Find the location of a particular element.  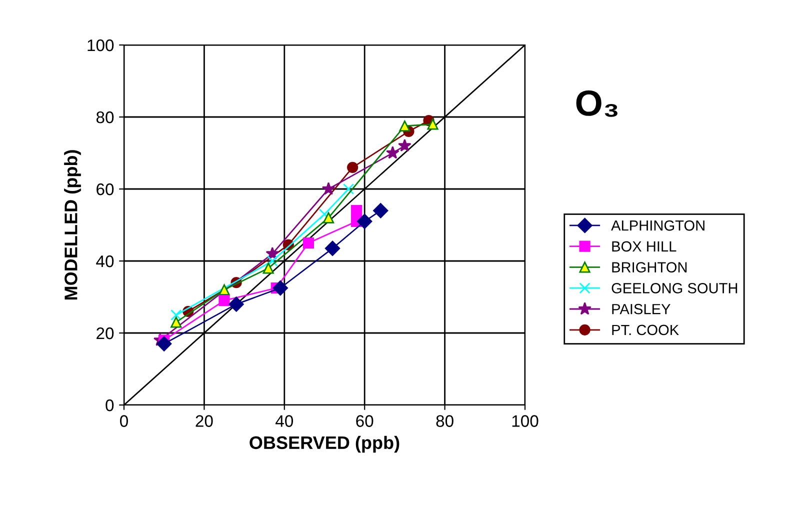

x-tick-label: 100 is located at coordinates (525, 421).